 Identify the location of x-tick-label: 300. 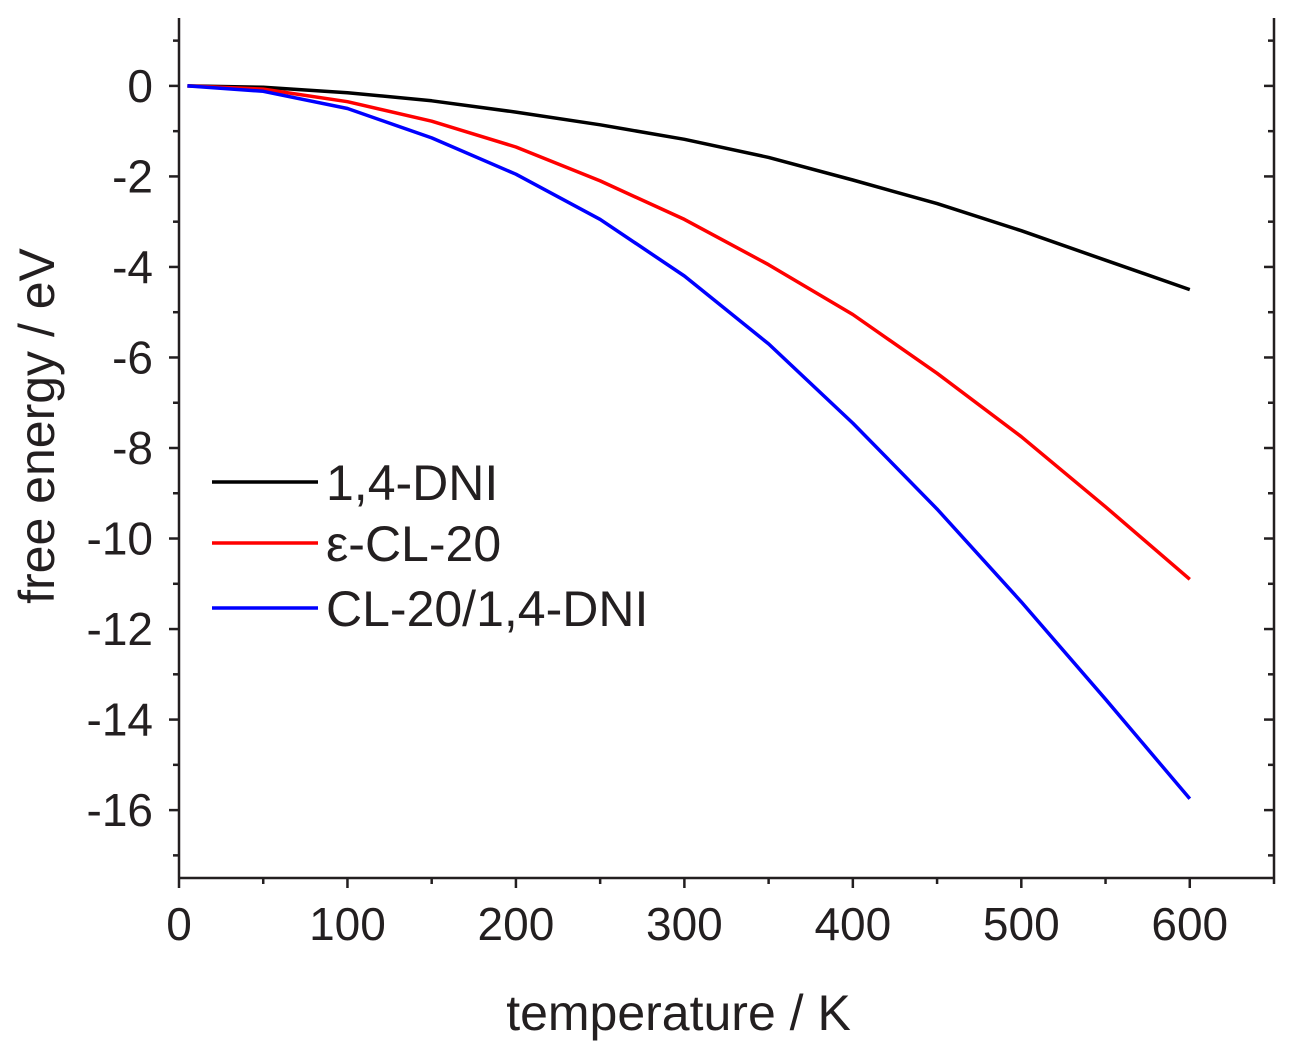
(684, 924).